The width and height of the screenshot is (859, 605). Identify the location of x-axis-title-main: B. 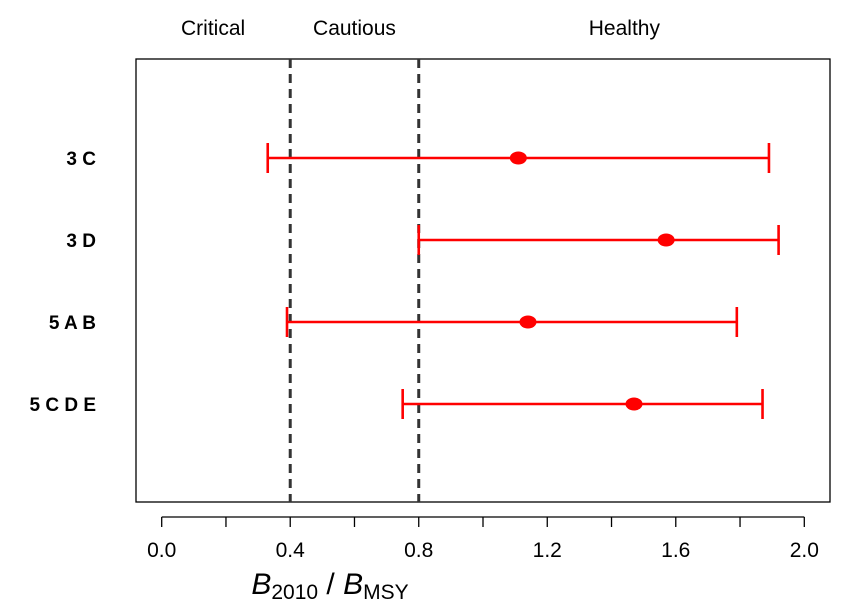
(261, 584).